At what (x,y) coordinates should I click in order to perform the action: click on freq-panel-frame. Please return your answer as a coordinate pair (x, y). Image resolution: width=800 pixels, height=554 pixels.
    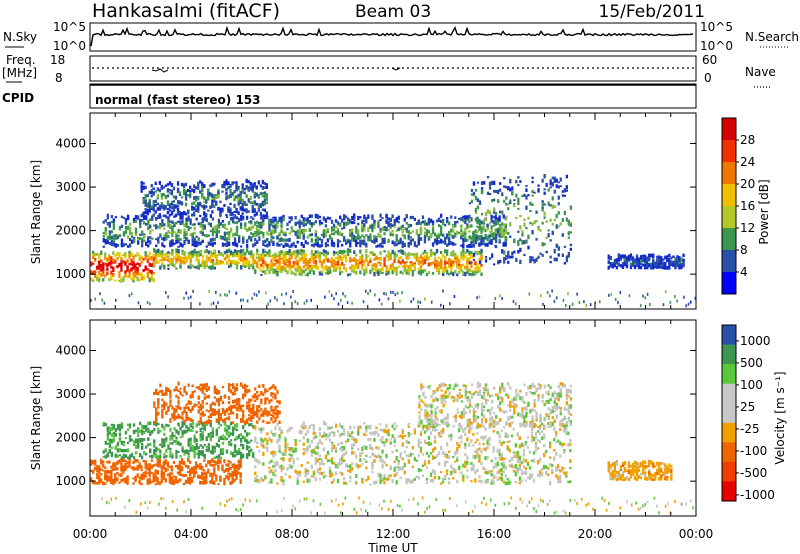
    Looking at the image, I should click on (393, 68).